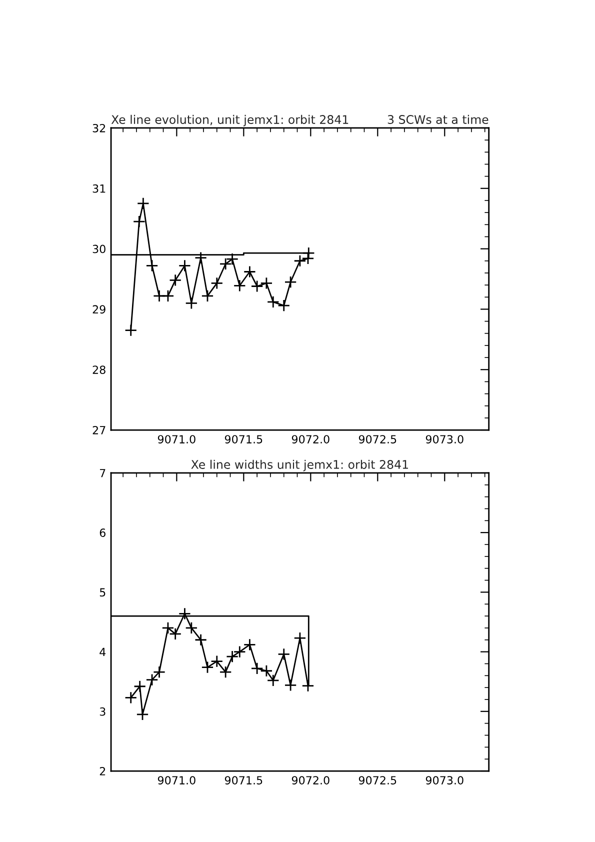 The width and height of the screenshot is (595, 842). What do you see at coordinates (99, 370) in the screenshot?
I see `y-tick-label: 28` at bounding box center [99, 370].